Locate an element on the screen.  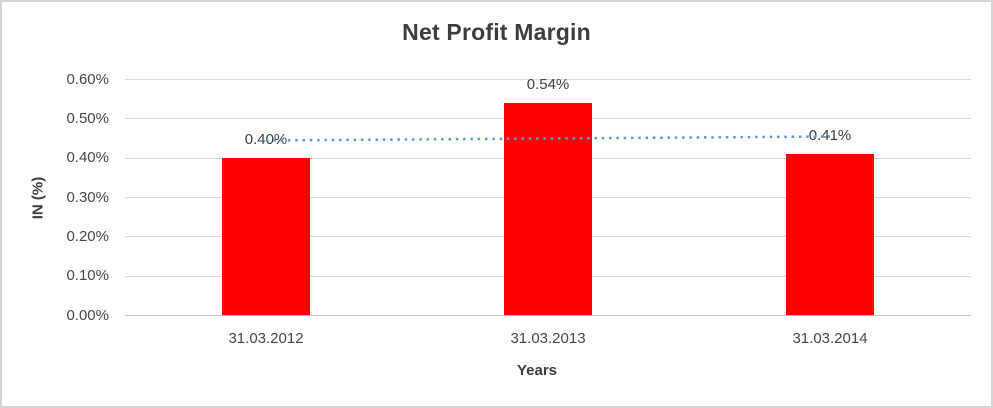
chart-title: Net Profit Margin is located at coordinates (496, 32).